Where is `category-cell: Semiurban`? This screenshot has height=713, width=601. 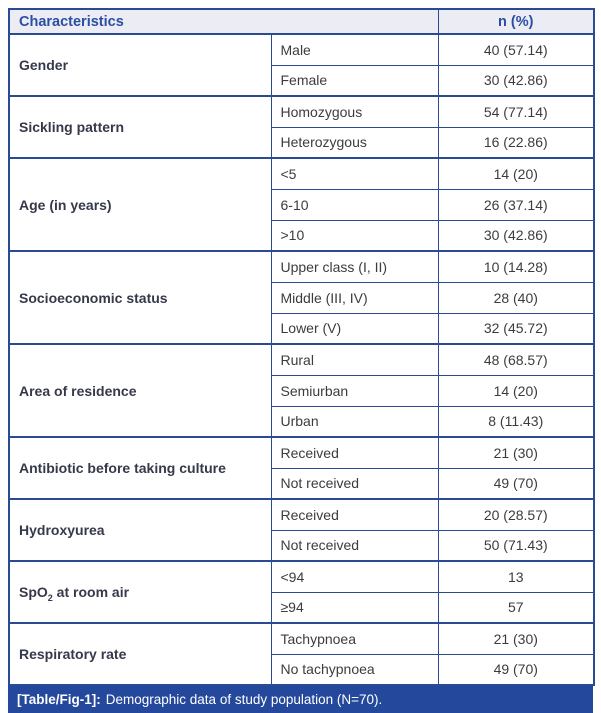 category-cell: Semiurban is located at coordinates (354, 390).